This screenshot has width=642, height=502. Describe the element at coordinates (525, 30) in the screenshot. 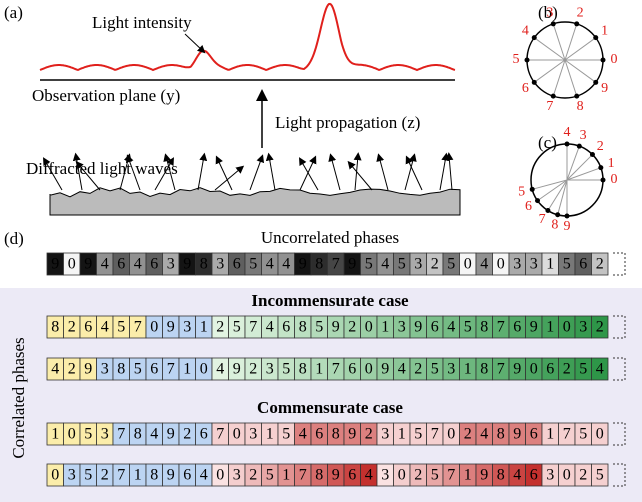

I see `phase-number: 4` at that location.